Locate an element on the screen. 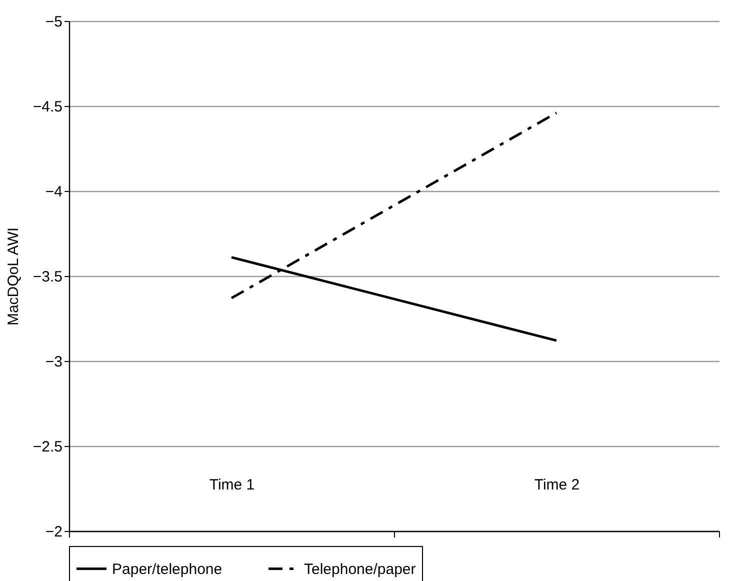 The image size is (748, 581). x-tick-label: Time 1 is located at coordinates (232, 485).